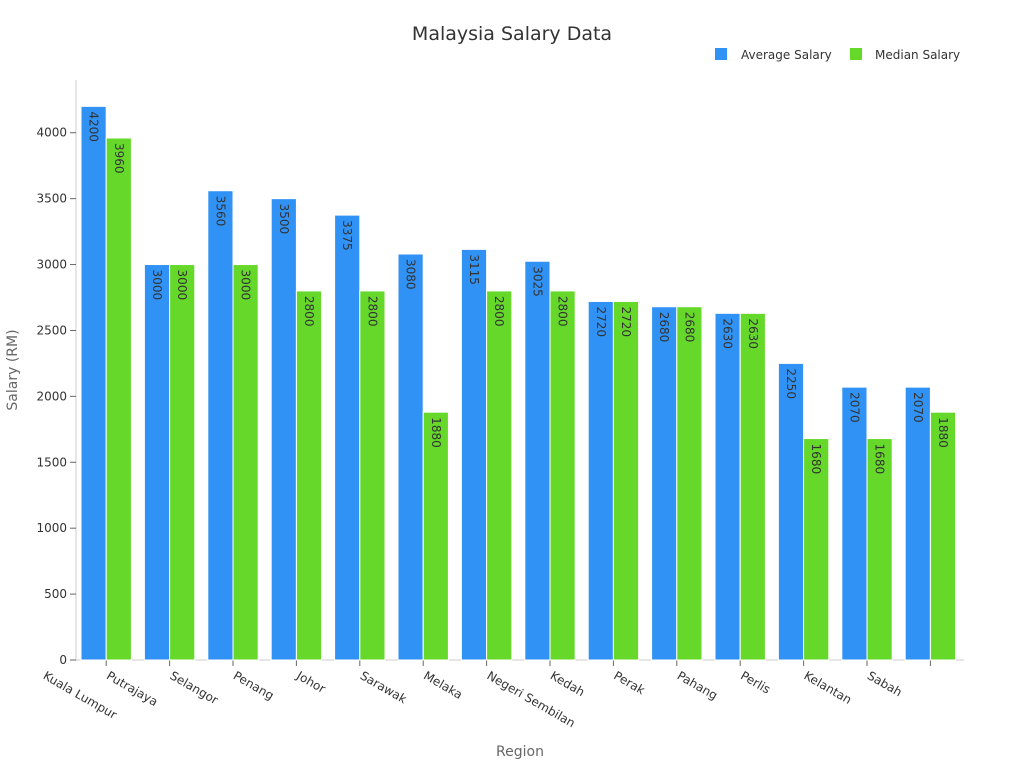 This screenshot has height=768, width=1024. I want to click on y-tick-label: 0, so click(63, 660).